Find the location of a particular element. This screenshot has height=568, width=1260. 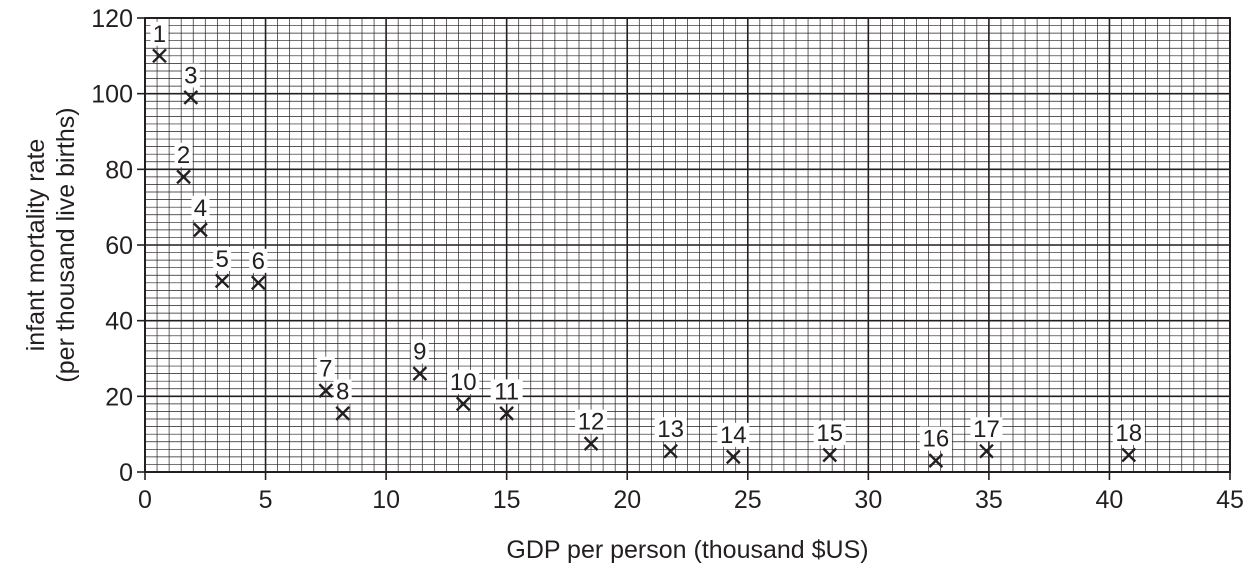

data-point: 14 is located at coordinates (733, 443).